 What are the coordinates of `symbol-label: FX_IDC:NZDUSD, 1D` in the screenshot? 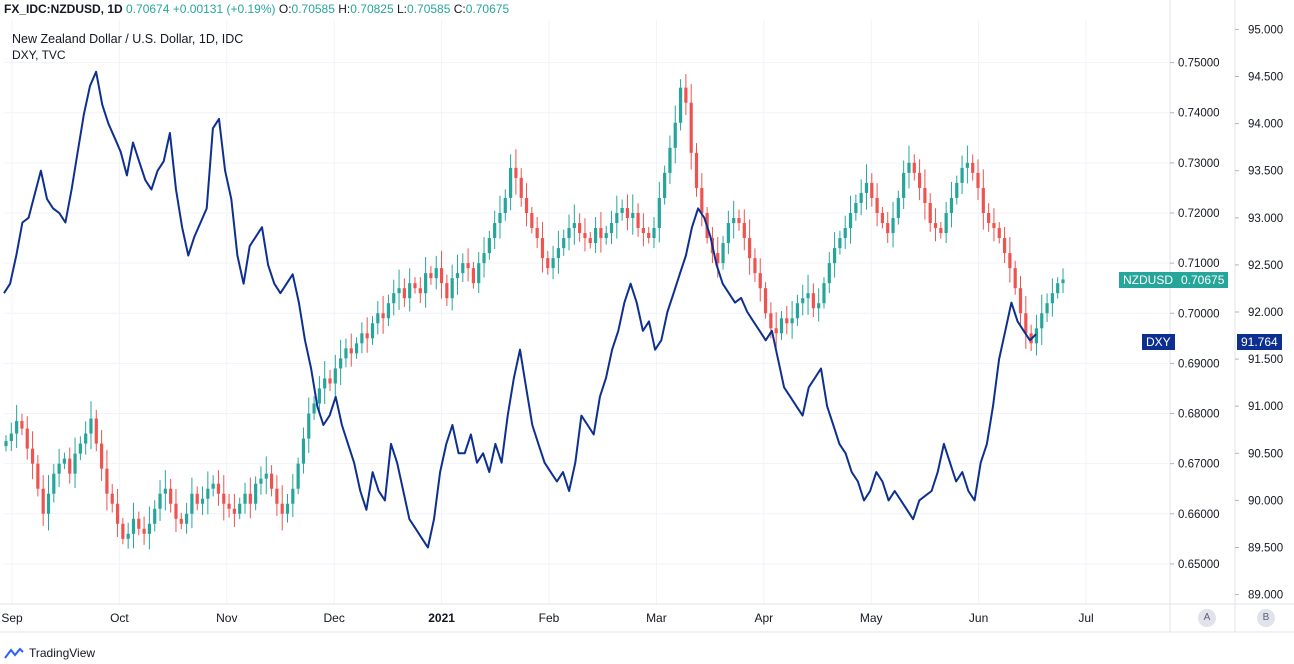 It's located at (63, 9).